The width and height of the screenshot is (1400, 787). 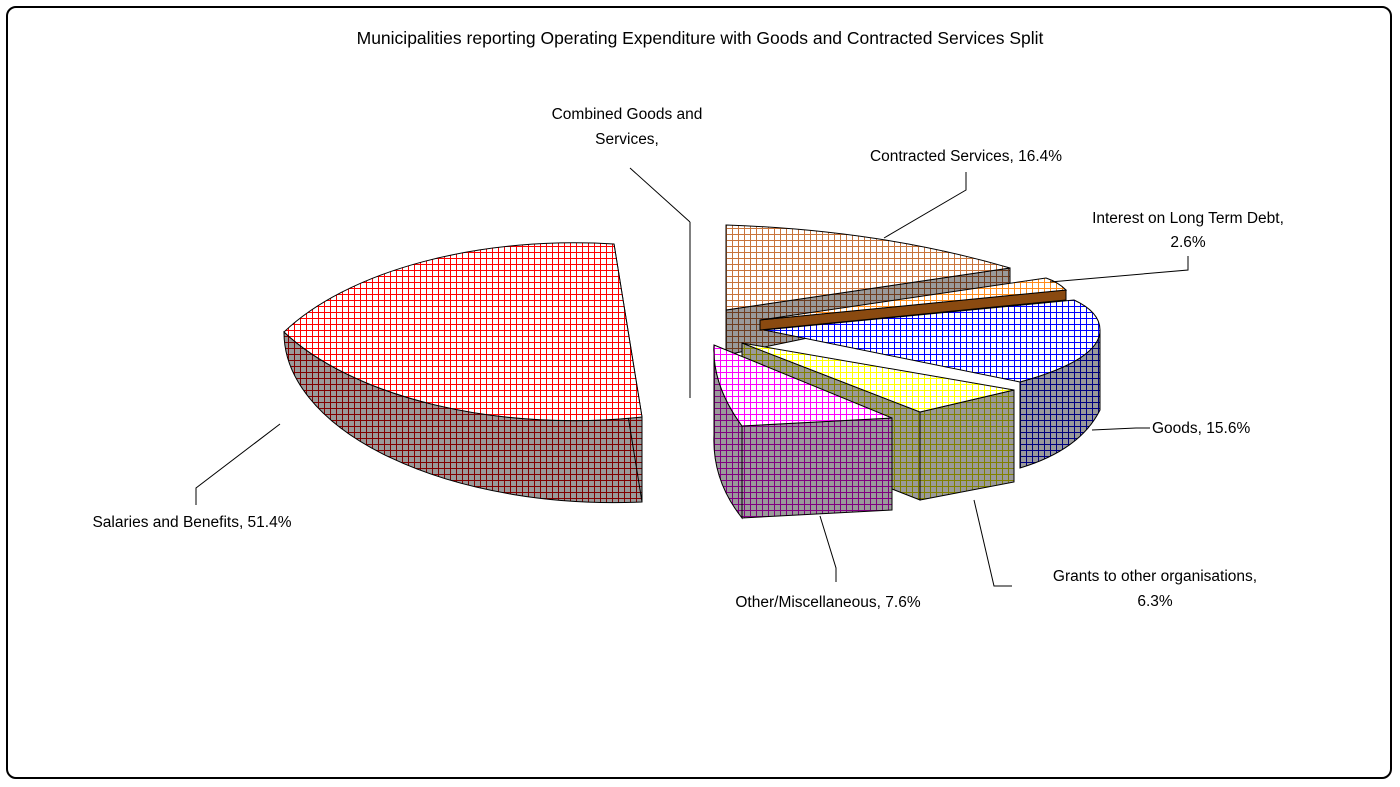 I want to click on data-label-combined-goods-and-services-line1: Combined Goods and, so click(x=627, y=114).